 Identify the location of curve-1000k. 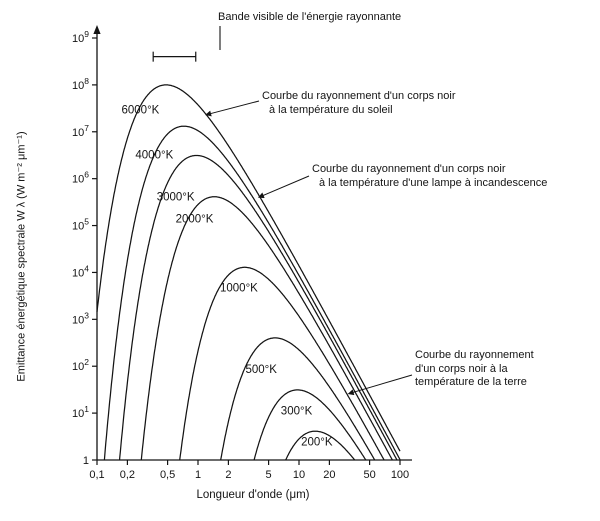
(282, 363).